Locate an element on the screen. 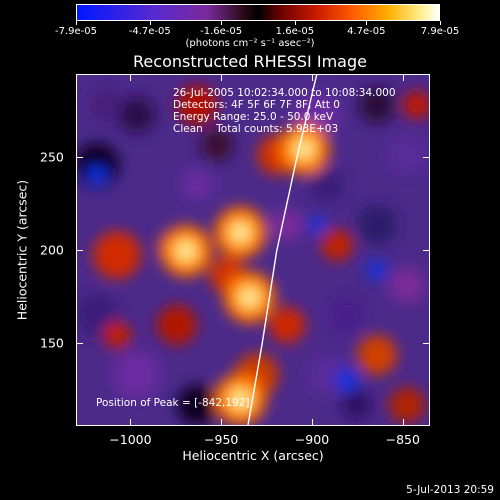 This screenshot has width=500, height=500. colorbar is located at coordinates (258, 12).